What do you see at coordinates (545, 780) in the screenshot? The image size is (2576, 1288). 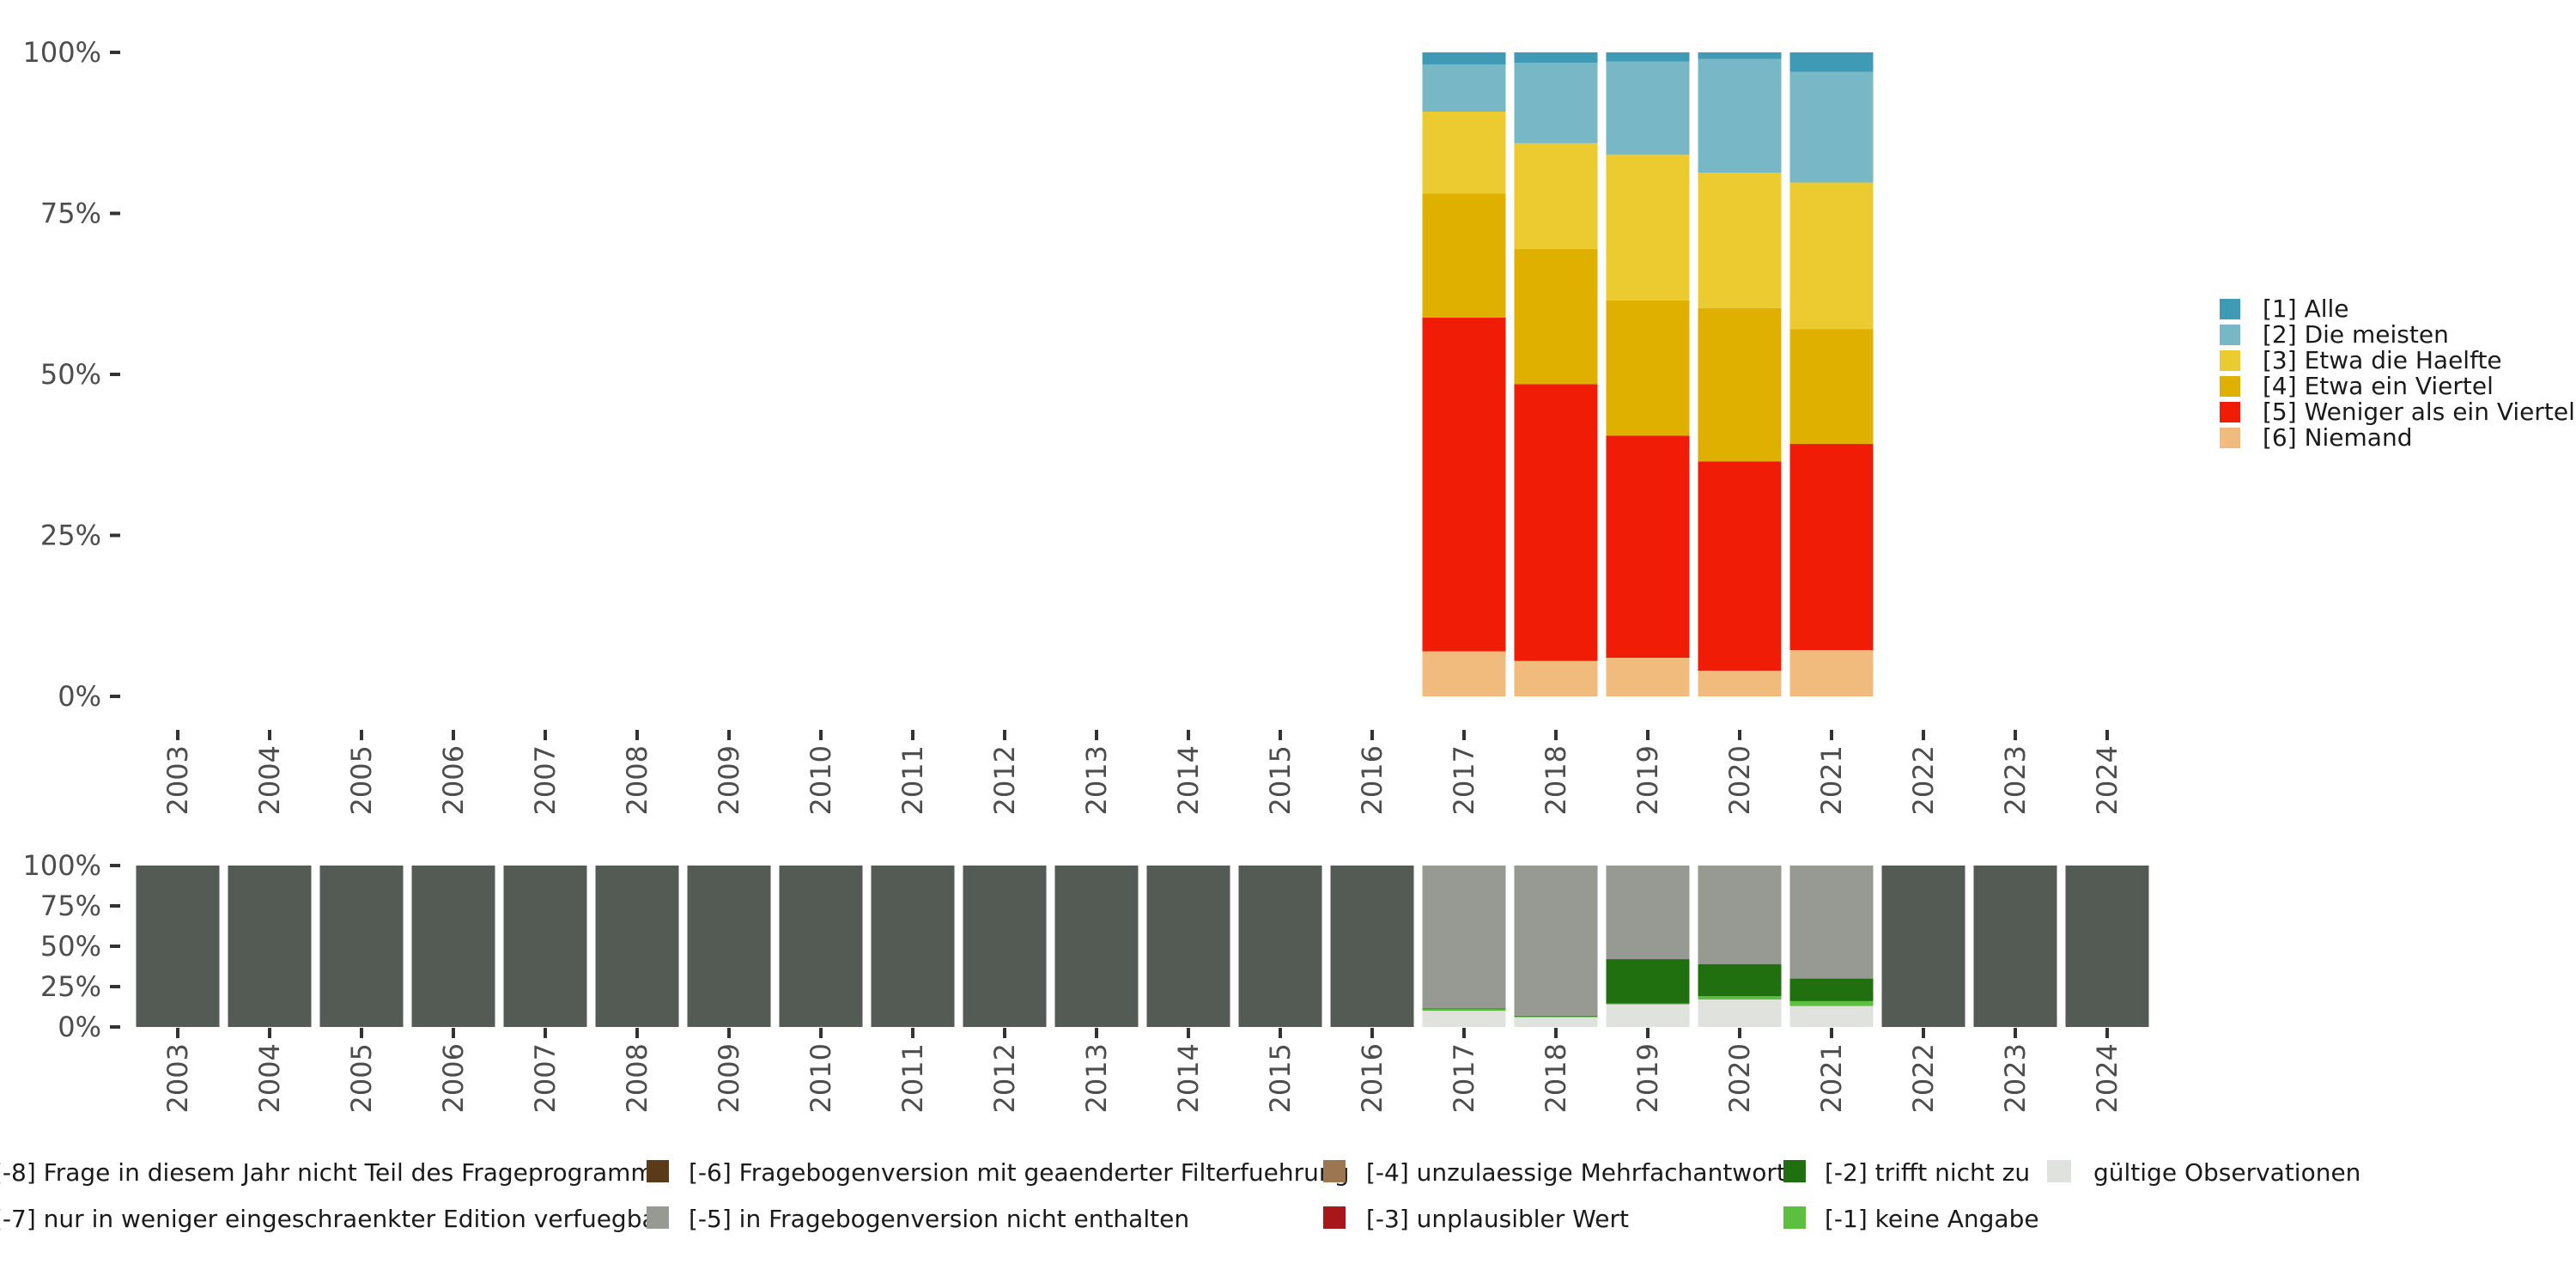 I see `x-tick-label: 2007` at bounding box center [545, 780].